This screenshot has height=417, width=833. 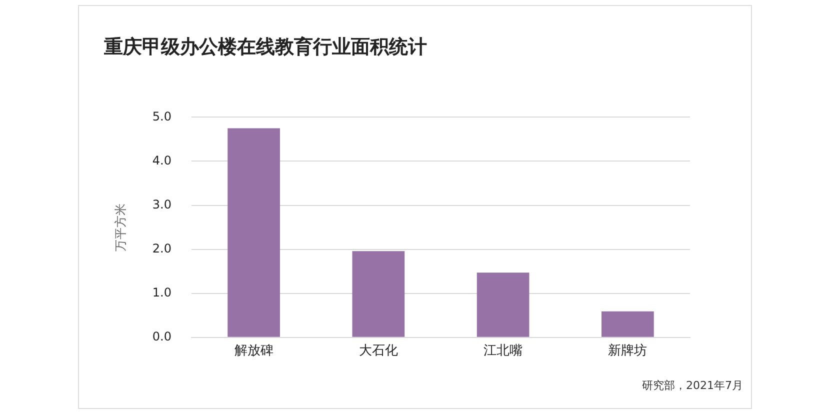 I want to click on y-tick-label: 5.0, so click(x=162, y=116).